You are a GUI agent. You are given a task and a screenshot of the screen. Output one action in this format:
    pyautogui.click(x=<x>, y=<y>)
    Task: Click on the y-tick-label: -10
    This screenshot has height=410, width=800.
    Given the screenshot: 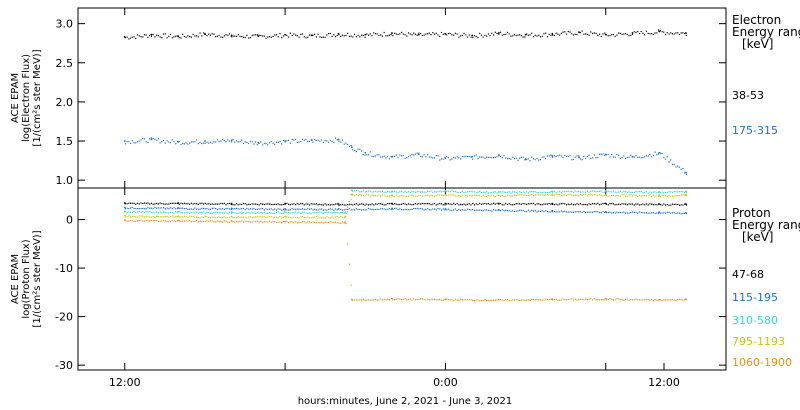 What is the action you would take?
    pyautogui.click(x=64, y=268)
    